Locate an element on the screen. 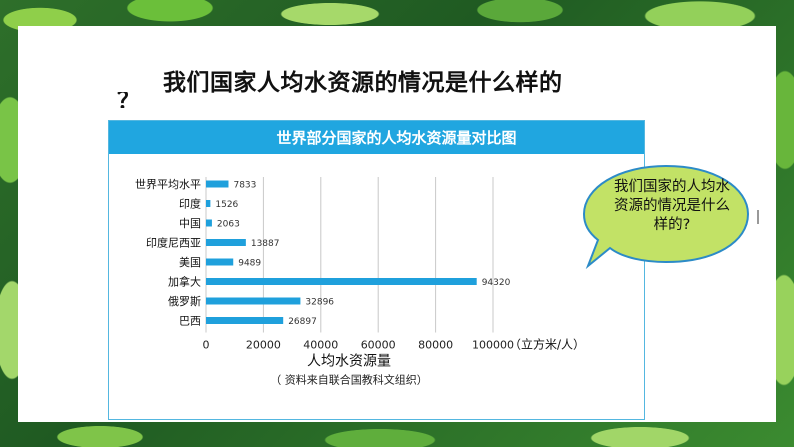  bar-value-label: 1526 is located at coordinates (226, 205).